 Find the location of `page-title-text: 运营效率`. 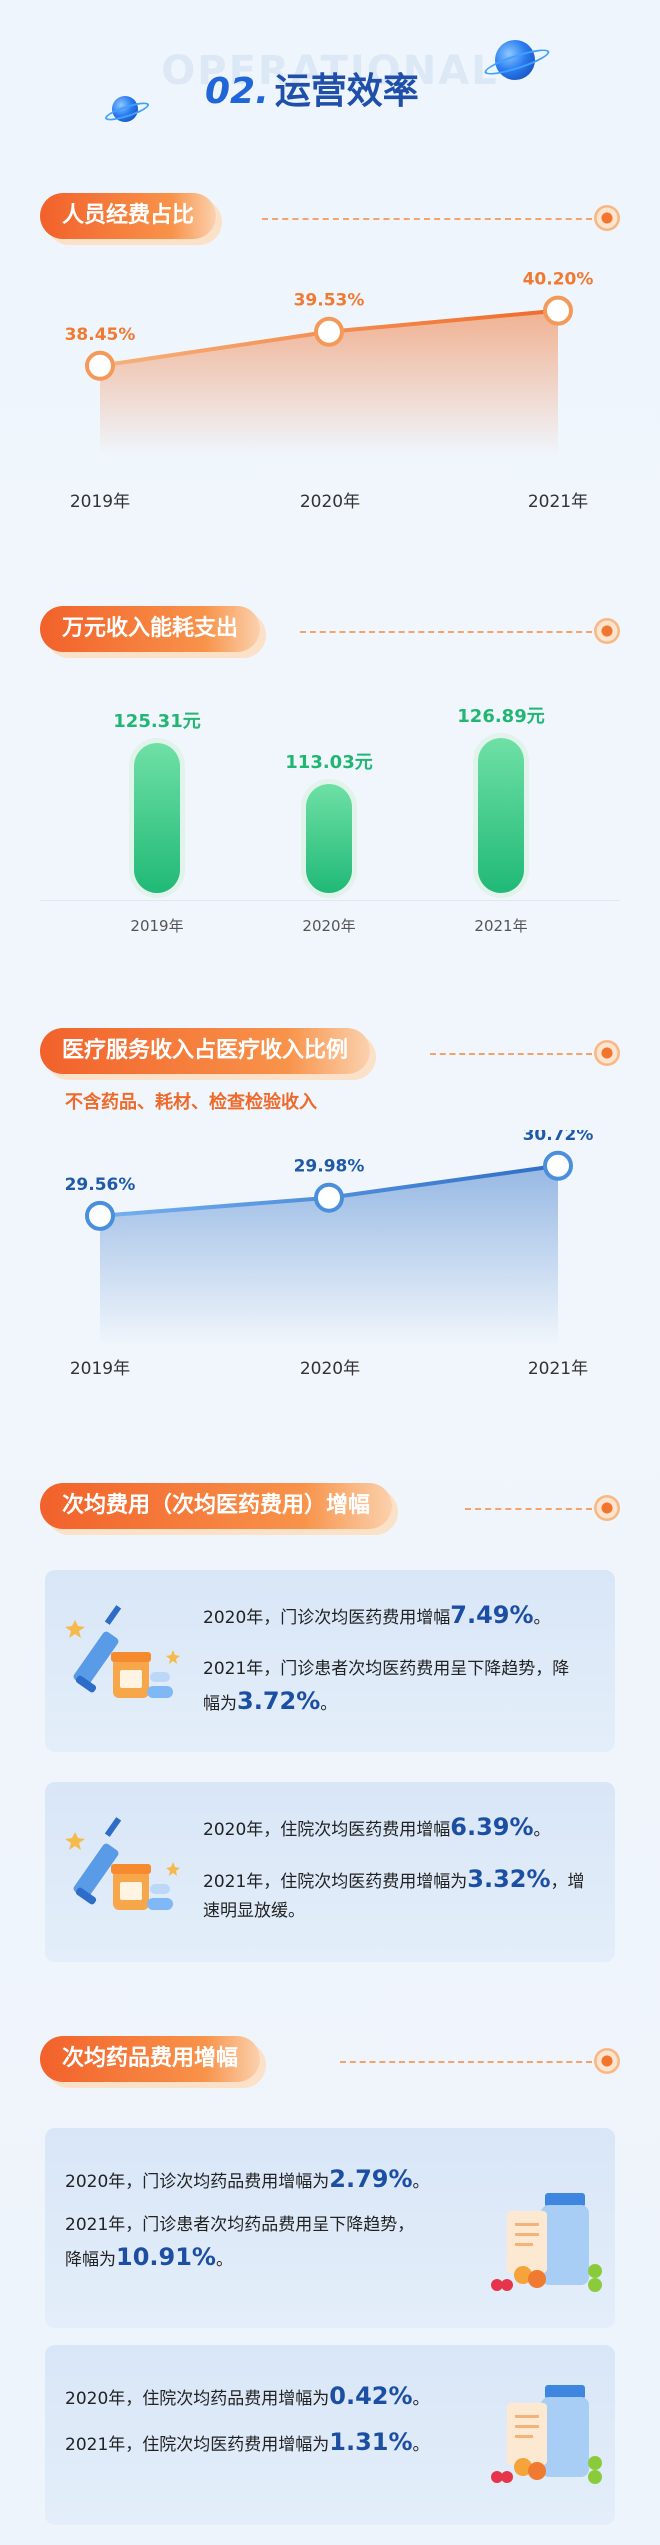

page-title-text: 运营效率 is located at coordinates (346, 91).